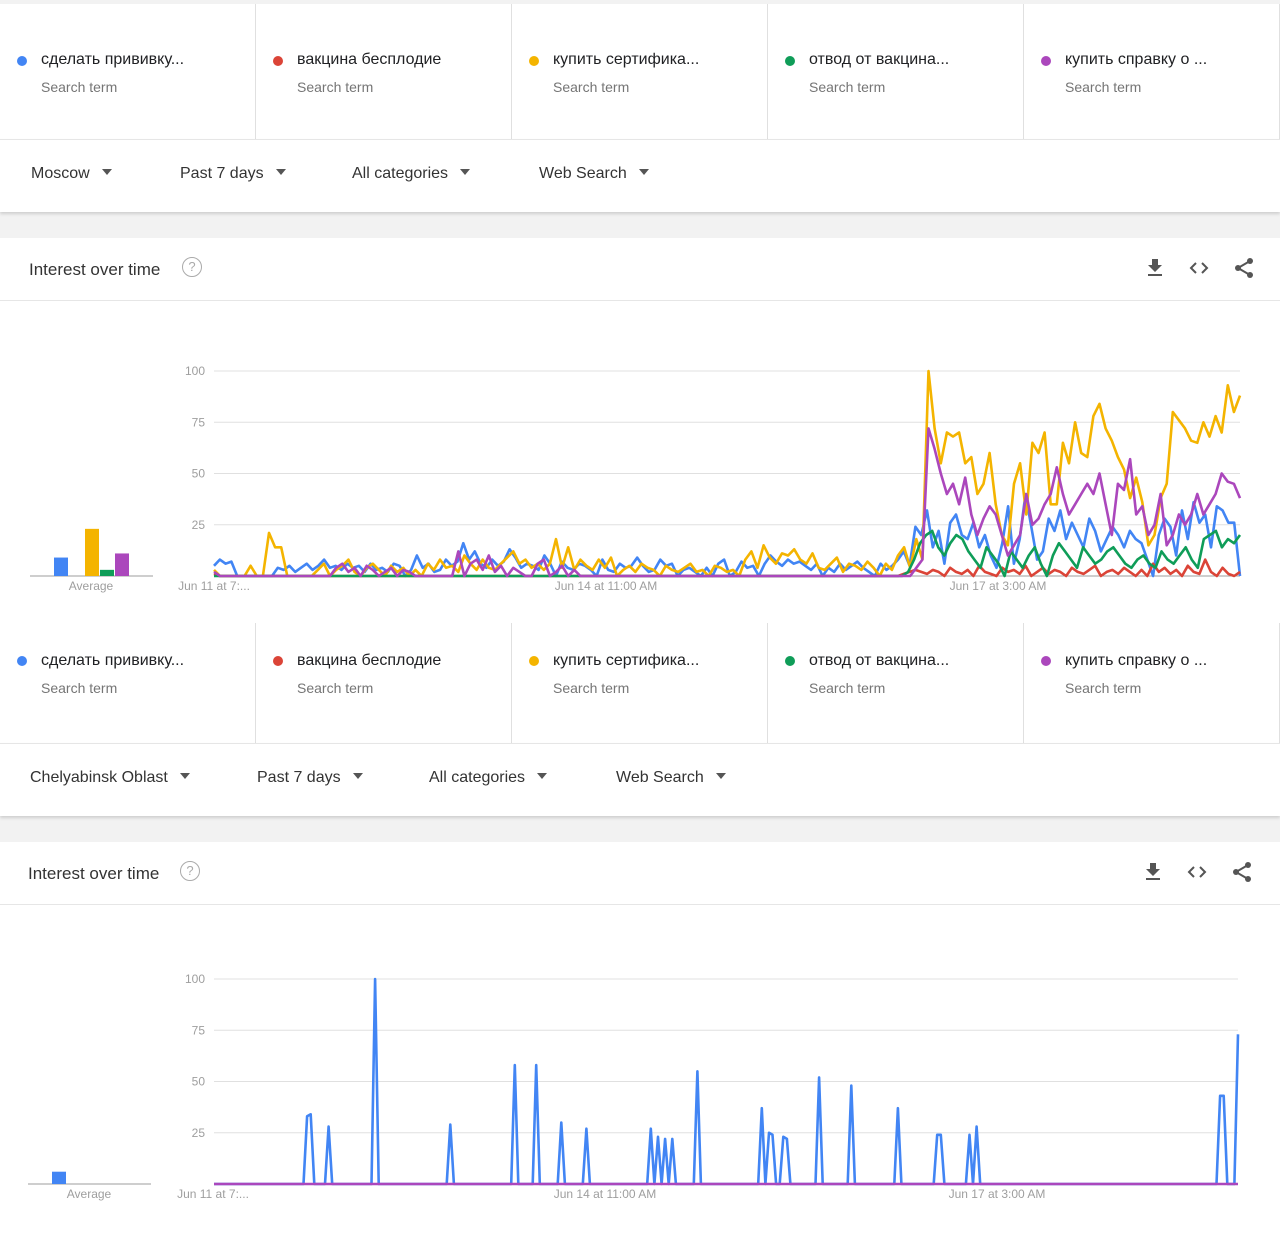 This screenshot has height=1237, width=1280. I want to click on series-line, so click(727, 502).